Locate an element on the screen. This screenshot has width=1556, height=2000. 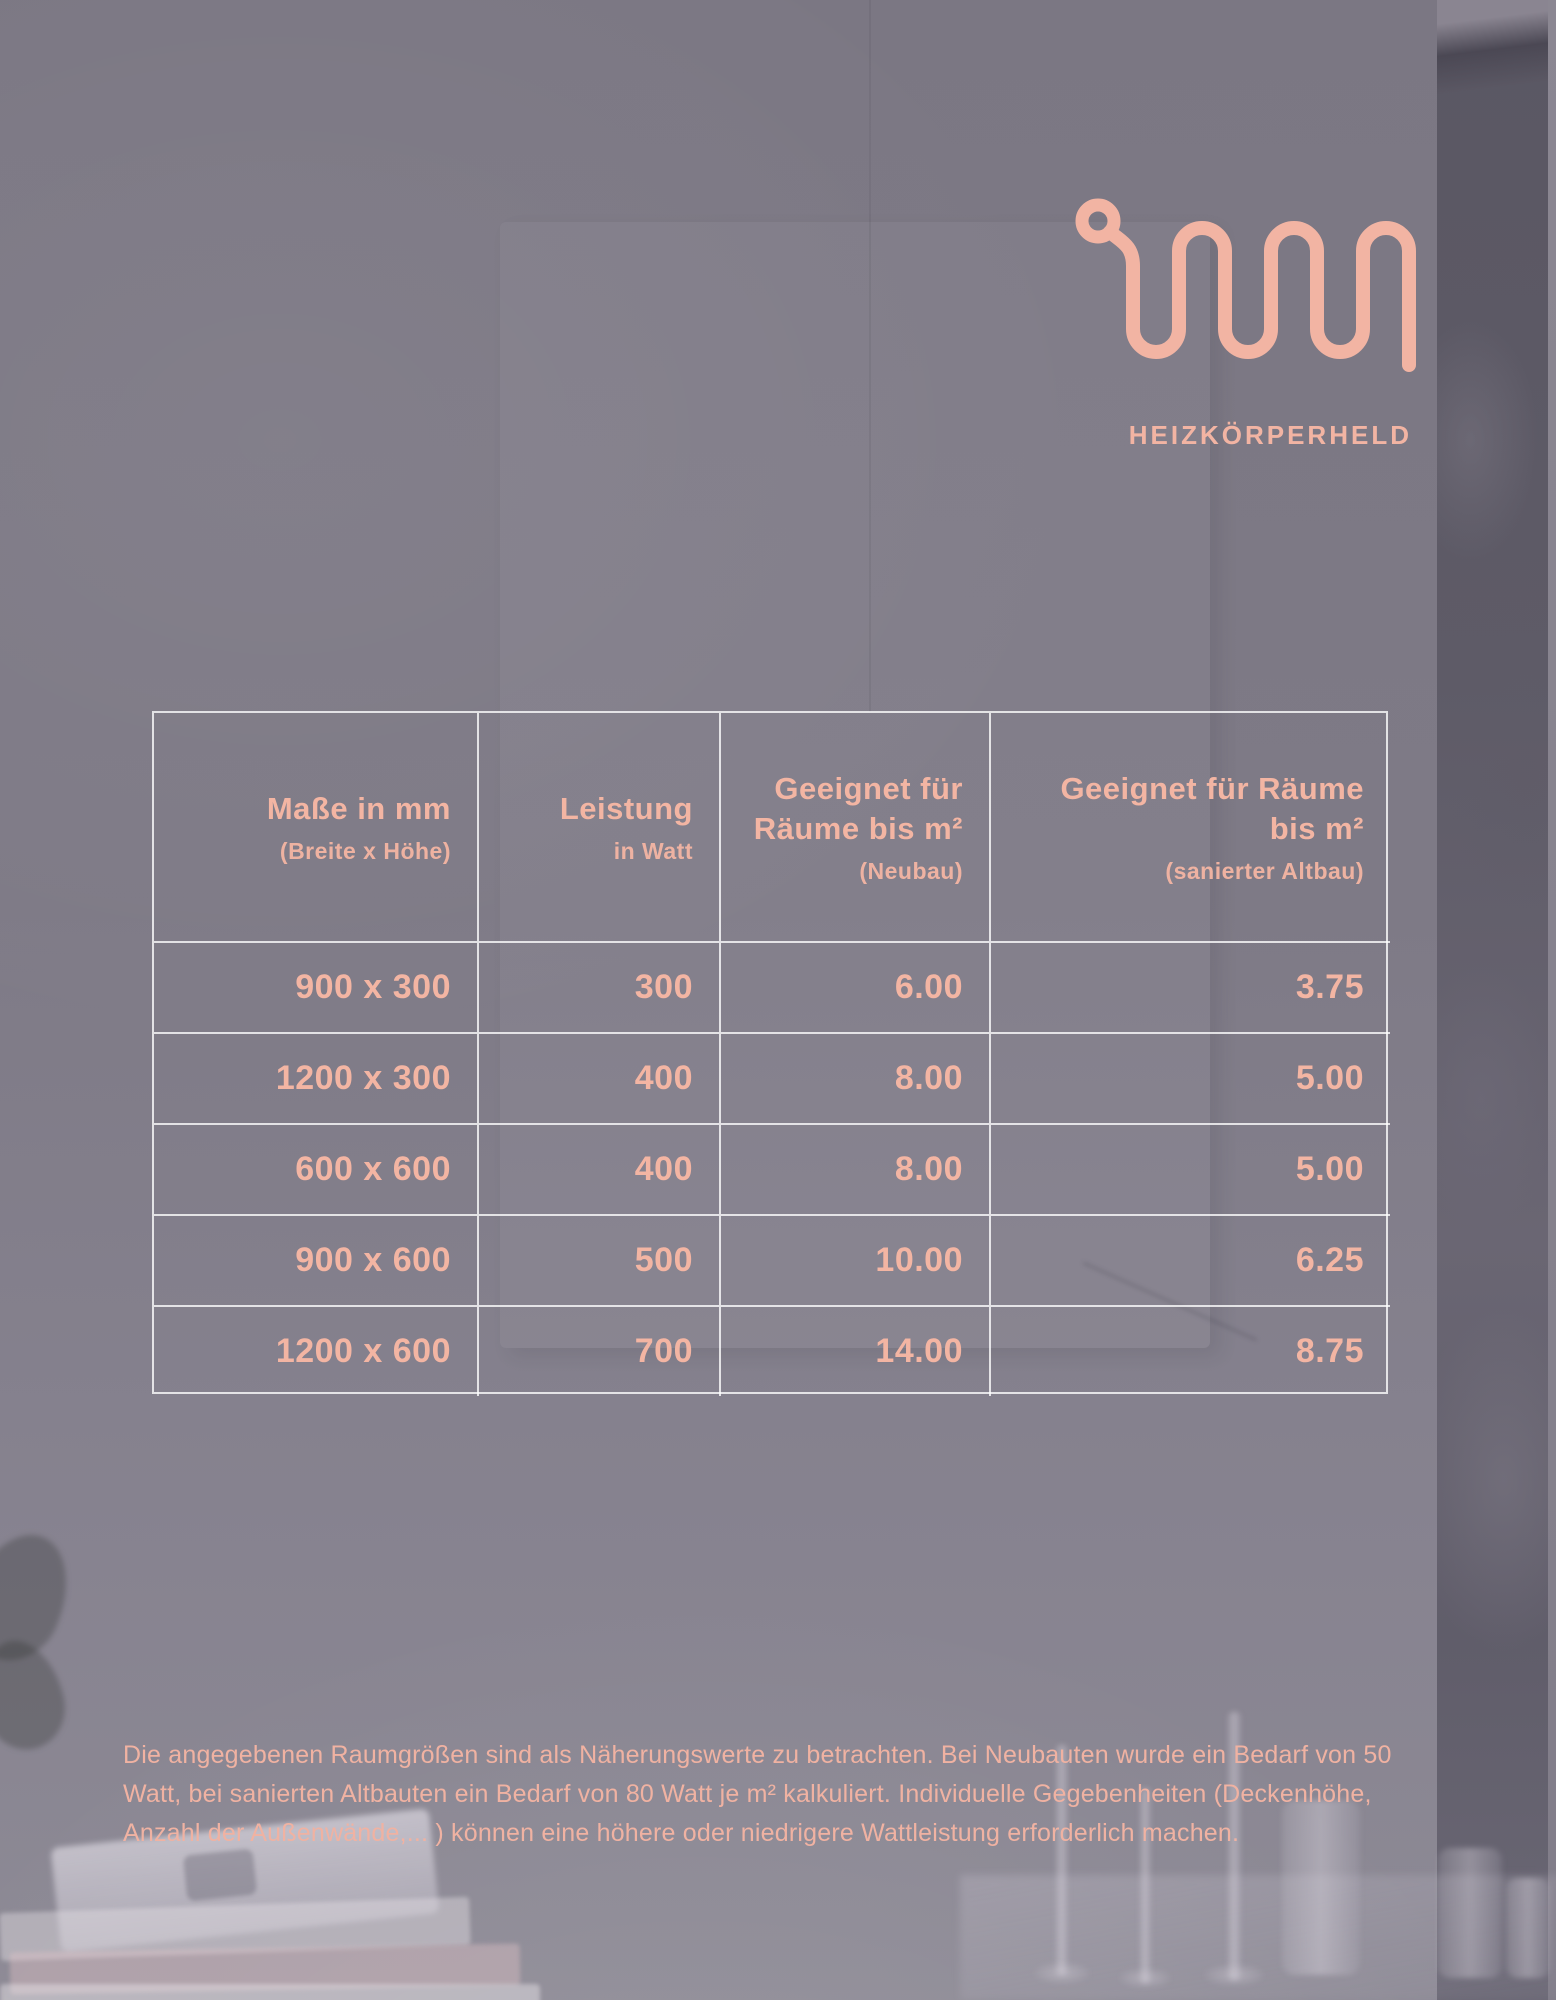
table-cell: 700 is located at coordinates (598, 1350).